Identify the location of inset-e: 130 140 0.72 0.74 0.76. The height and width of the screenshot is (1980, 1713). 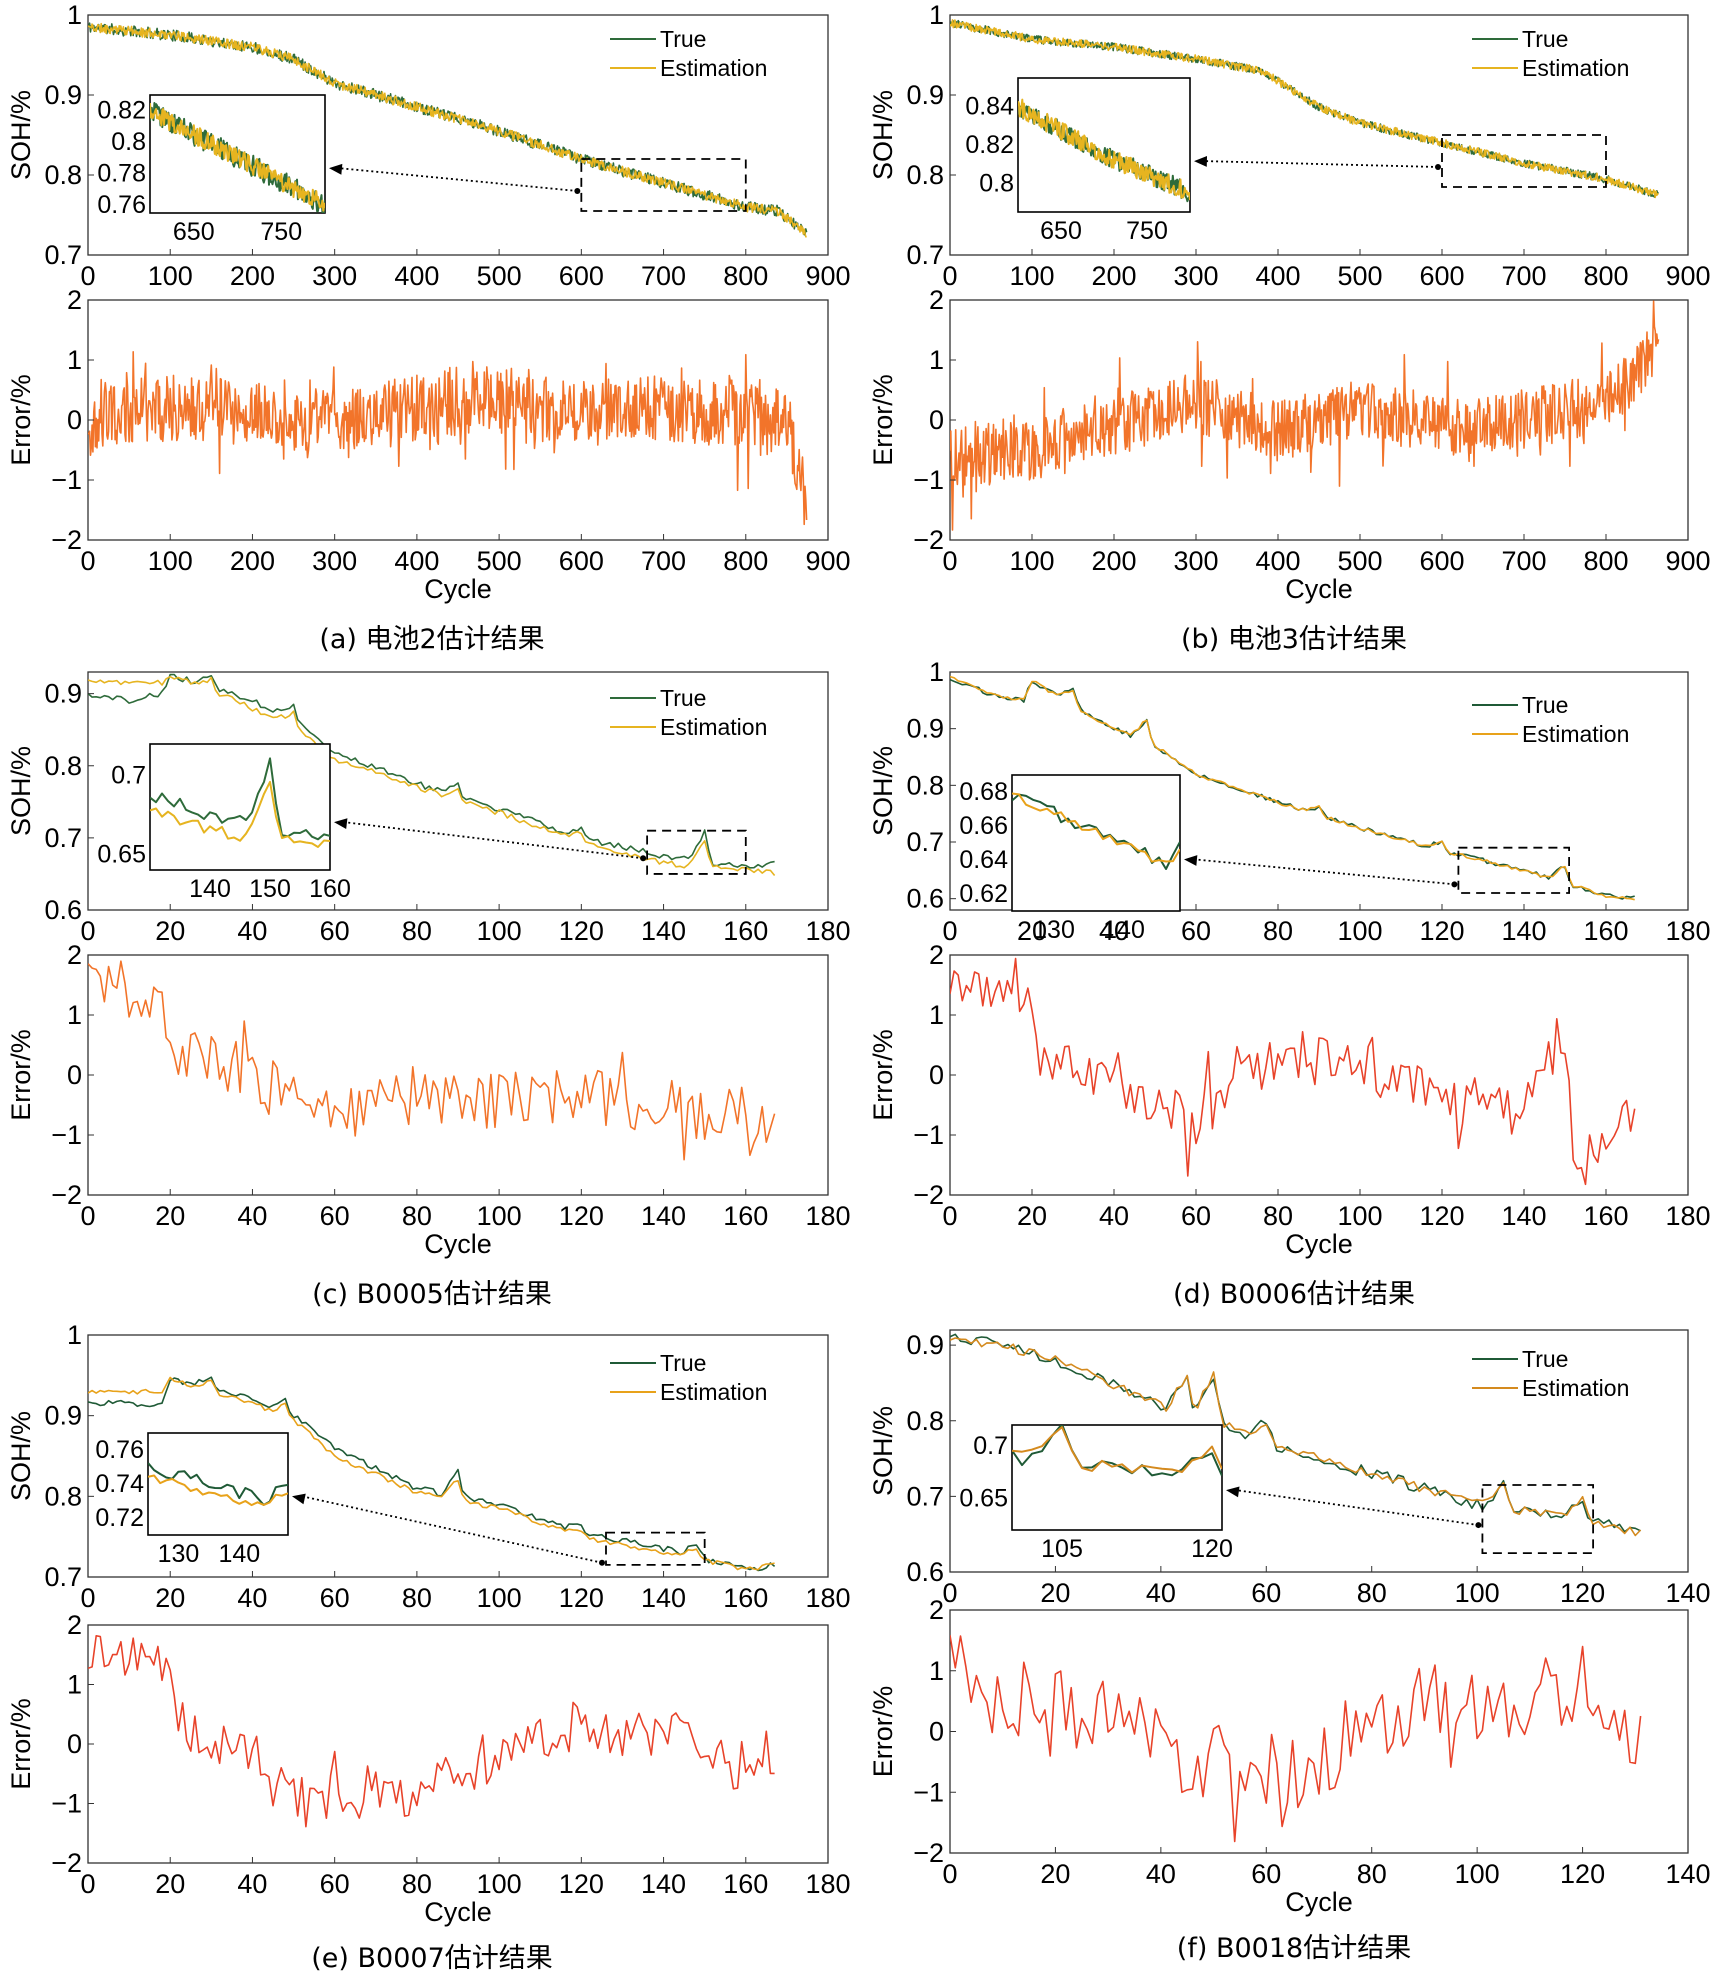
(192, 1500).